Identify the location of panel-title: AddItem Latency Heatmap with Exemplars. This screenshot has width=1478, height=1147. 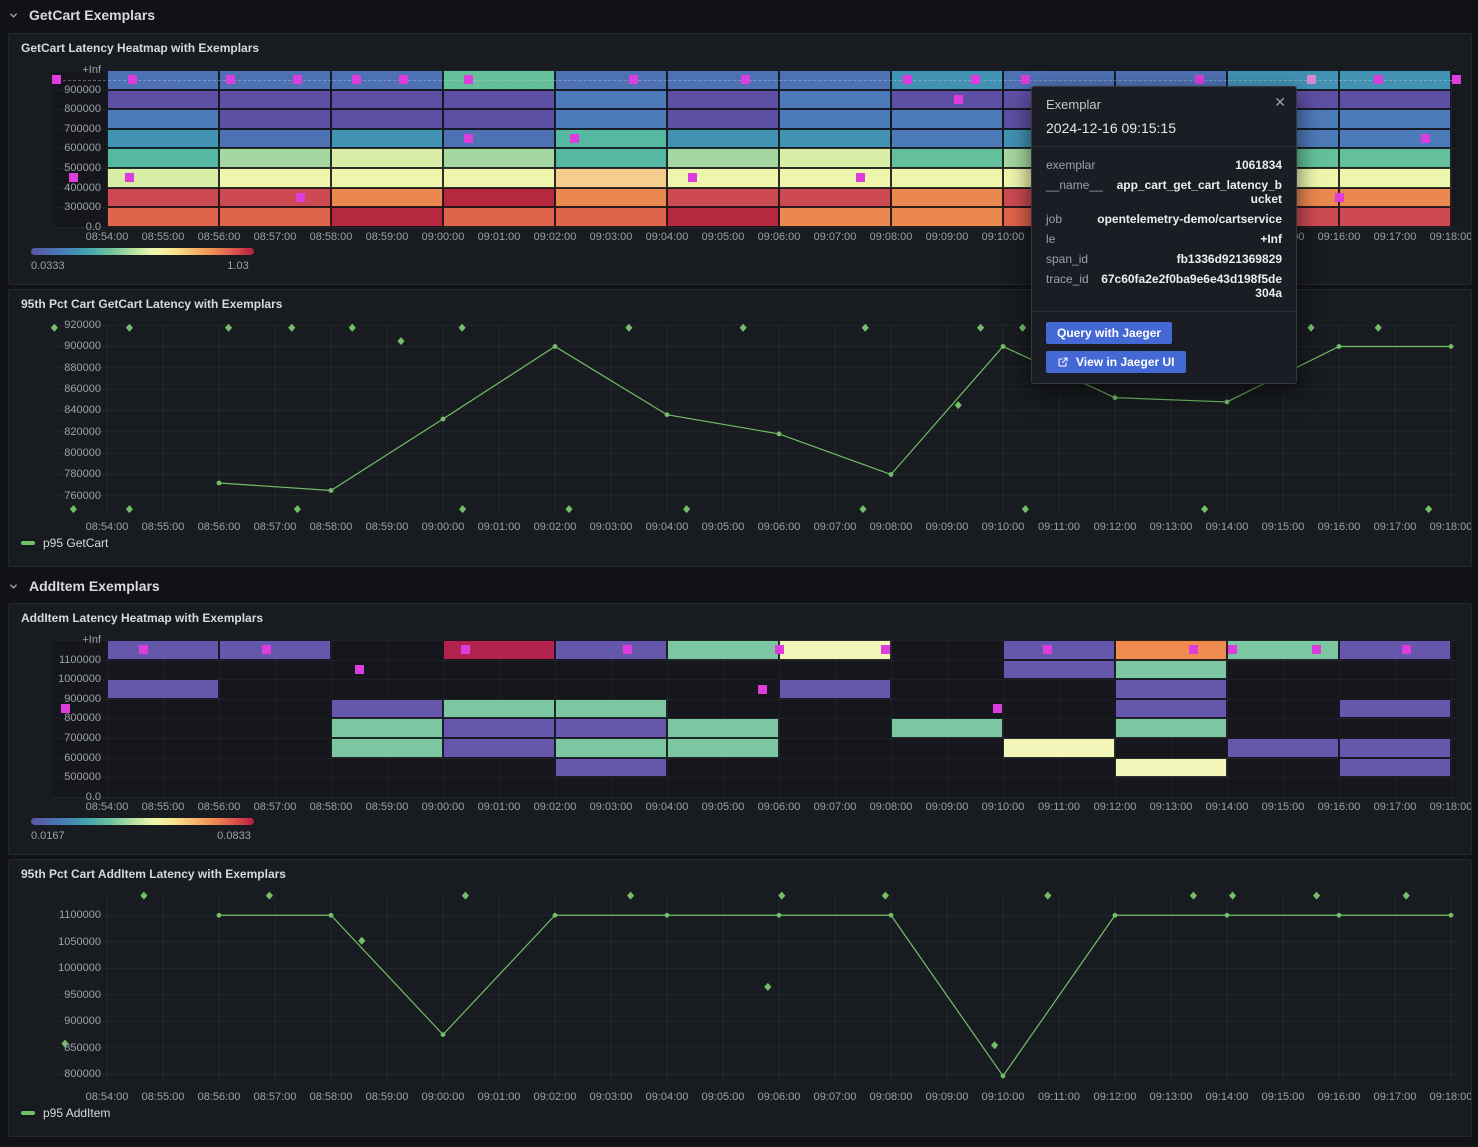
(142, 618).